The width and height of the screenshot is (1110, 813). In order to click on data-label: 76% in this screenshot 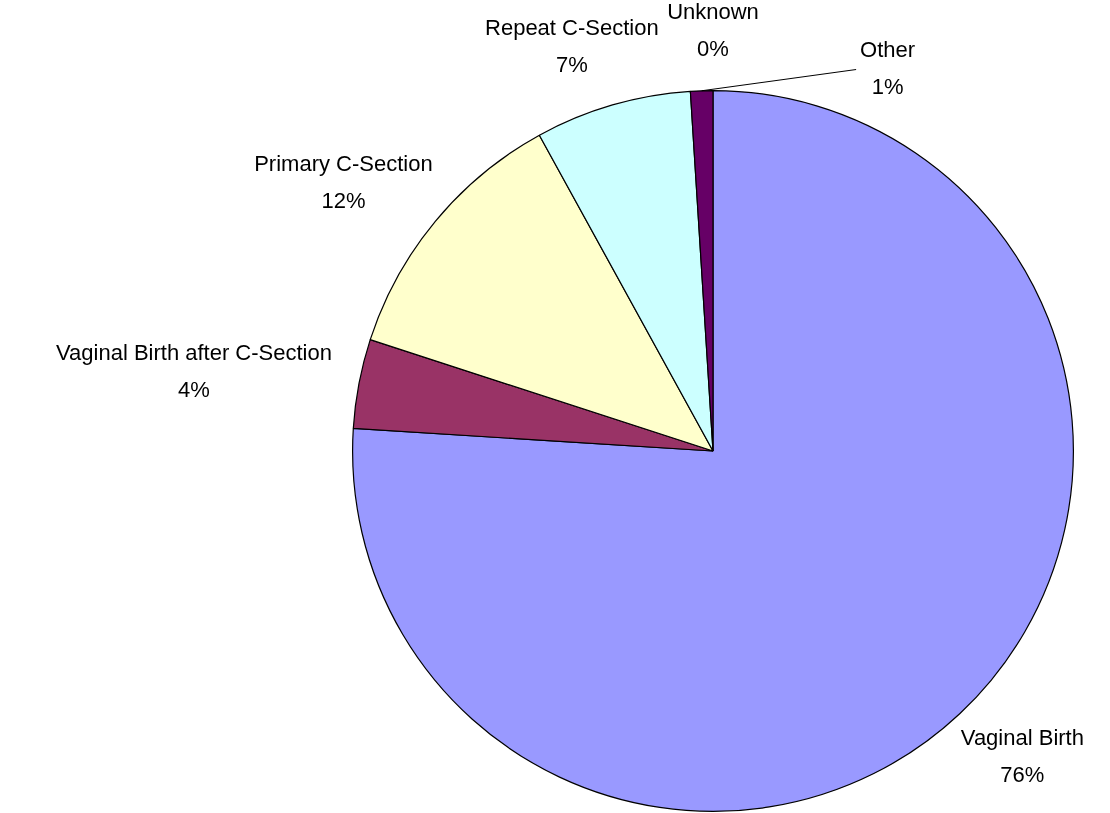, I will do `click(1022, 774)`.